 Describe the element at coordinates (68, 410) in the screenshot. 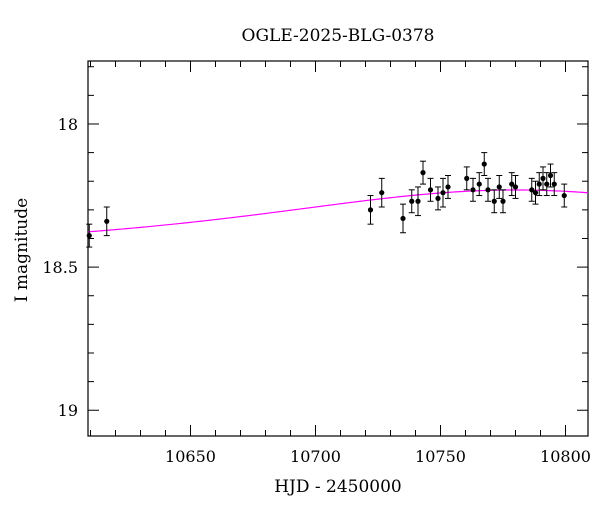

I see `y-tick-label: 19` at that location.